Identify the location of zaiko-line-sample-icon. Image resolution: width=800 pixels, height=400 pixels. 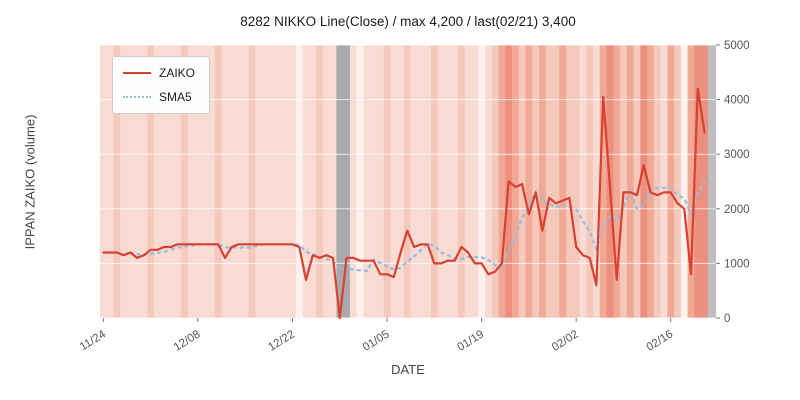
(137, 73).